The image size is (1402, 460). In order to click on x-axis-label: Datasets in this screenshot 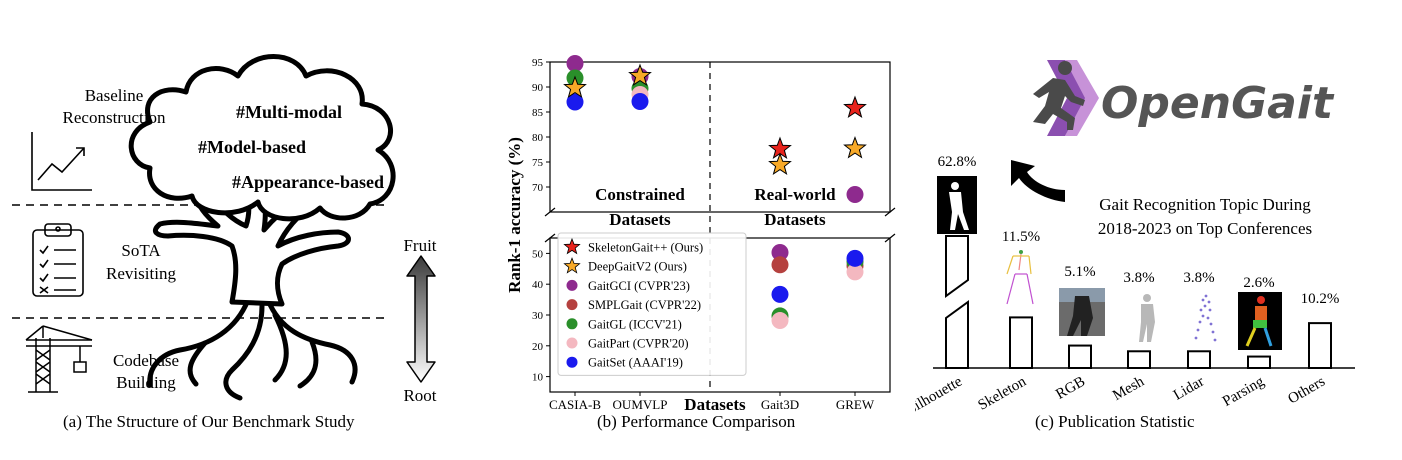, I will do `click(715, 404)`.